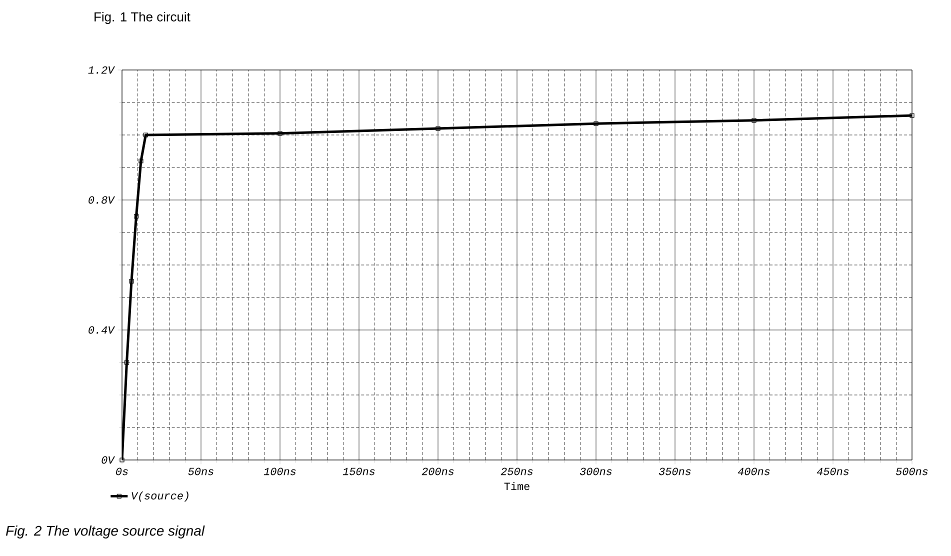  Describe the element at coordinates (516, 472) in the screenshot. I see `x-tick-label: 250ns` at that location.